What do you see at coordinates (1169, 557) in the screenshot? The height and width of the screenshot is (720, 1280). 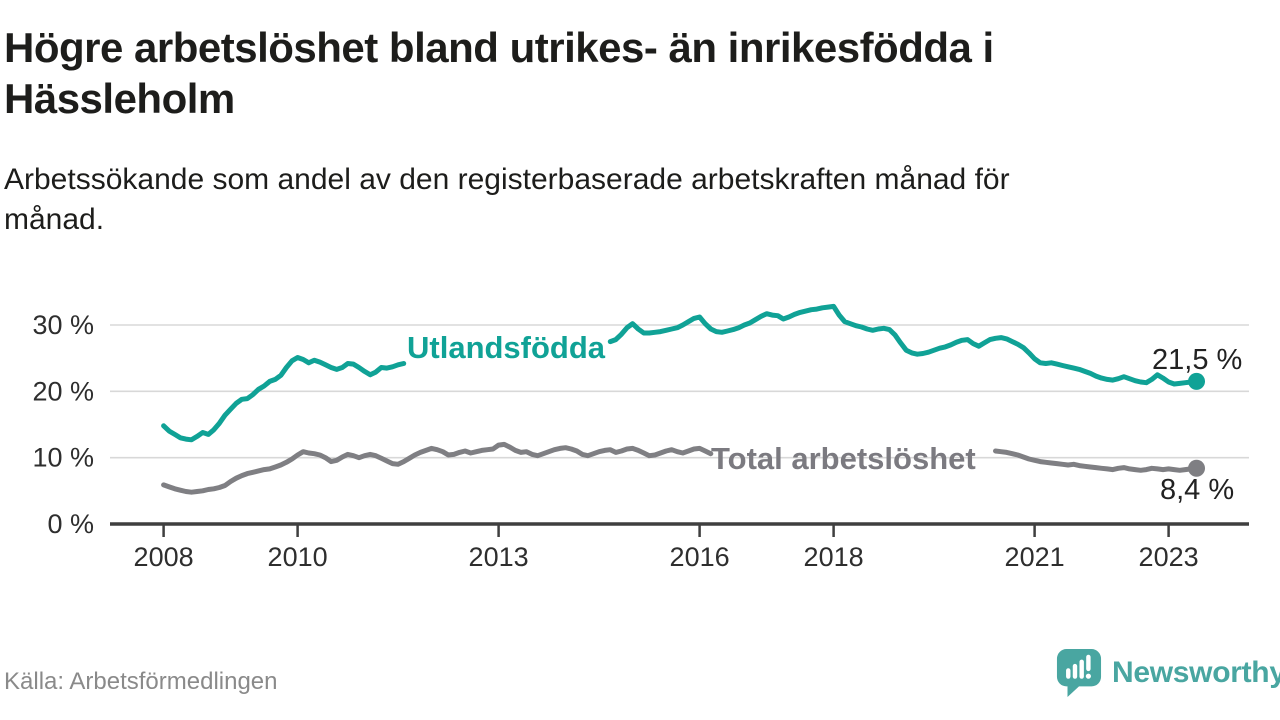 I see `x-axis-tick-label: 2023` at bounding box center [1169, 557].